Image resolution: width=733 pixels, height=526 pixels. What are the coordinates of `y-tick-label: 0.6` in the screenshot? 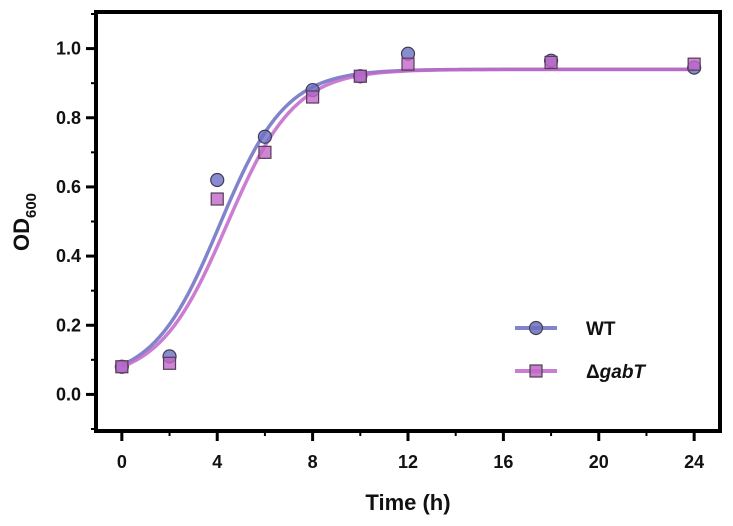 It's located at (68, 187).